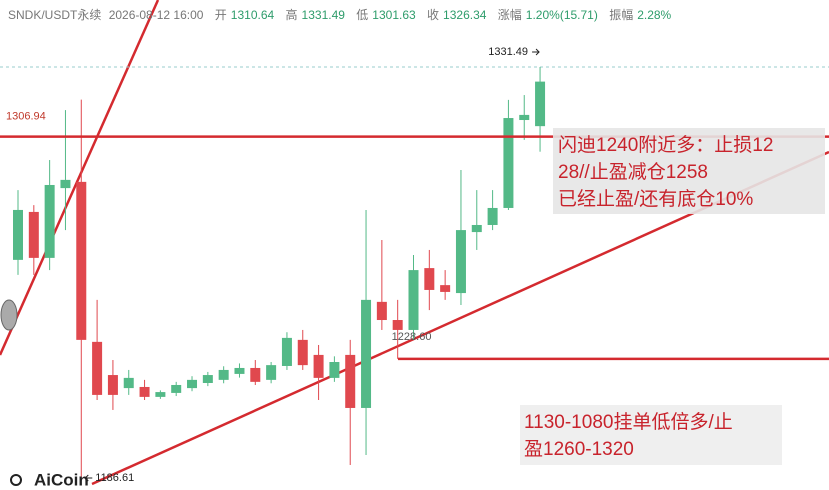 This screenshot has height=490, width=829. Describe the element at coordinates (323, 15) in the screenshot. I see `high-value: 1331.49` at that location.